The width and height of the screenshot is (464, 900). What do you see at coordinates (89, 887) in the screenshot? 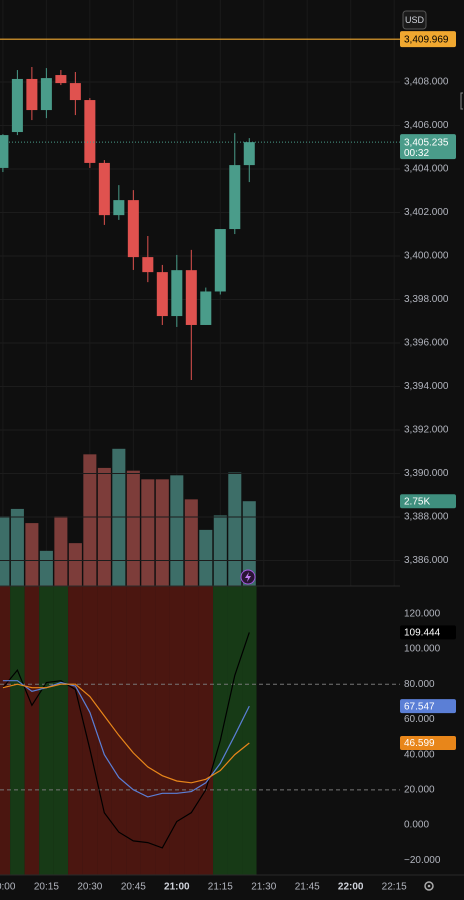
I see `x-tick-label: 20:30` at bounding box center [89, 887].